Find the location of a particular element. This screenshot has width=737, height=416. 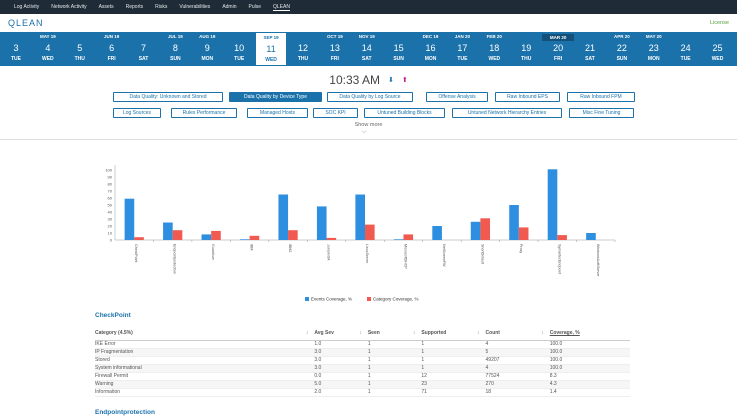

nav-item-reports: Reports is located at coordinates (134, 7).